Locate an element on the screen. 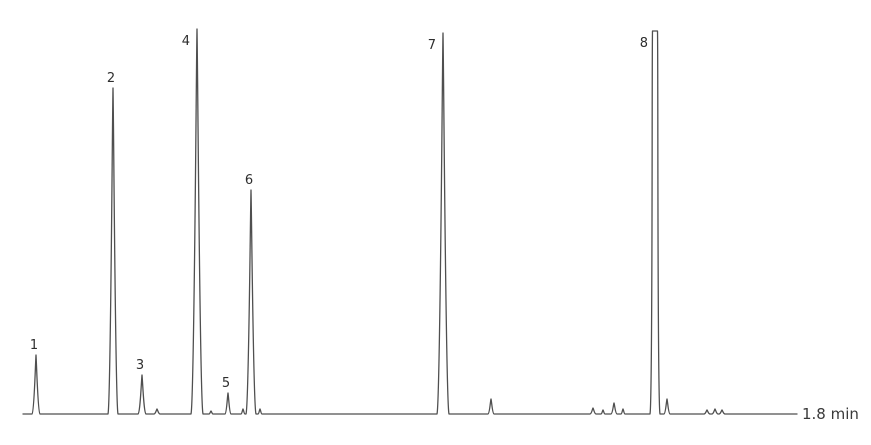 This screenshot has width=871, height=445. peak-label-6: 6 is located at coordinates (249, 180).